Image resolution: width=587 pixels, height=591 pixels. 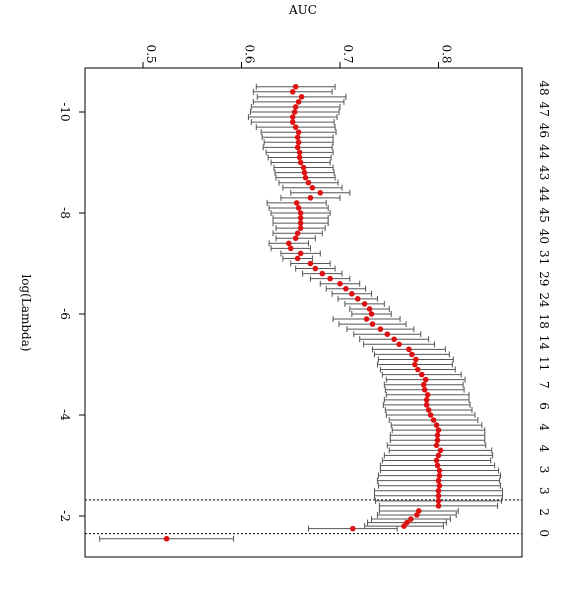 I want to click on auc-tick-label: 0.5, so click(x=151, y=53).